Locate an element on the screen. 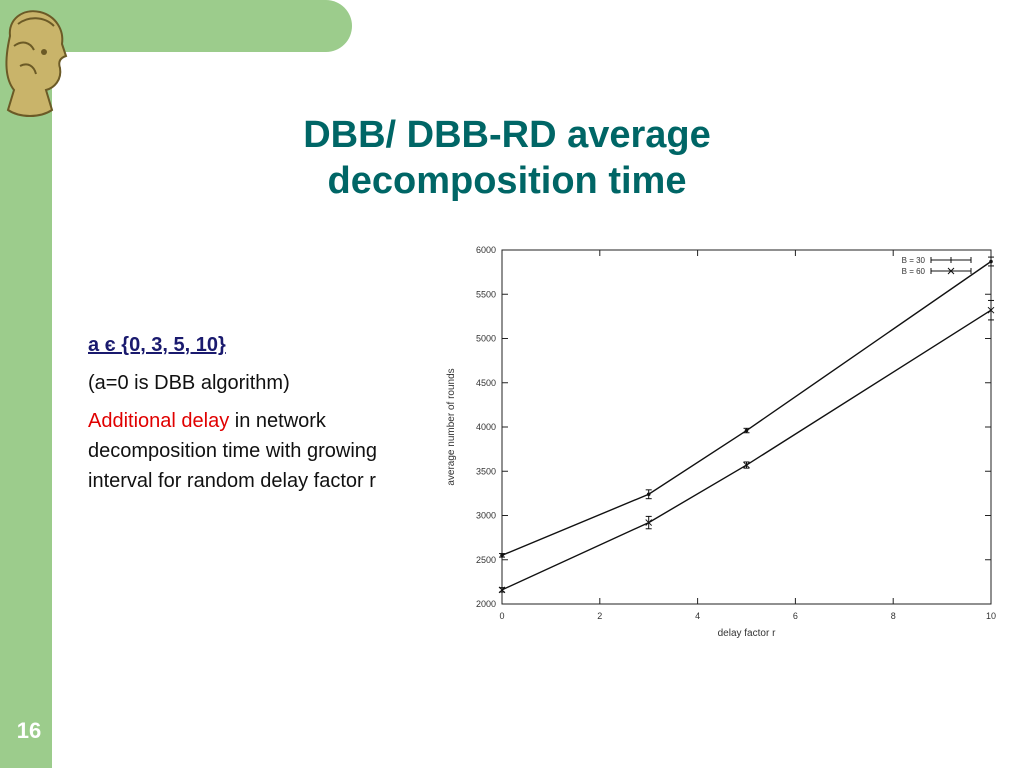 Image resolution: width=1024 pixels, height=768 pixels. highlight-additional-delay: Additional delay is located at coordinates (159, 421).